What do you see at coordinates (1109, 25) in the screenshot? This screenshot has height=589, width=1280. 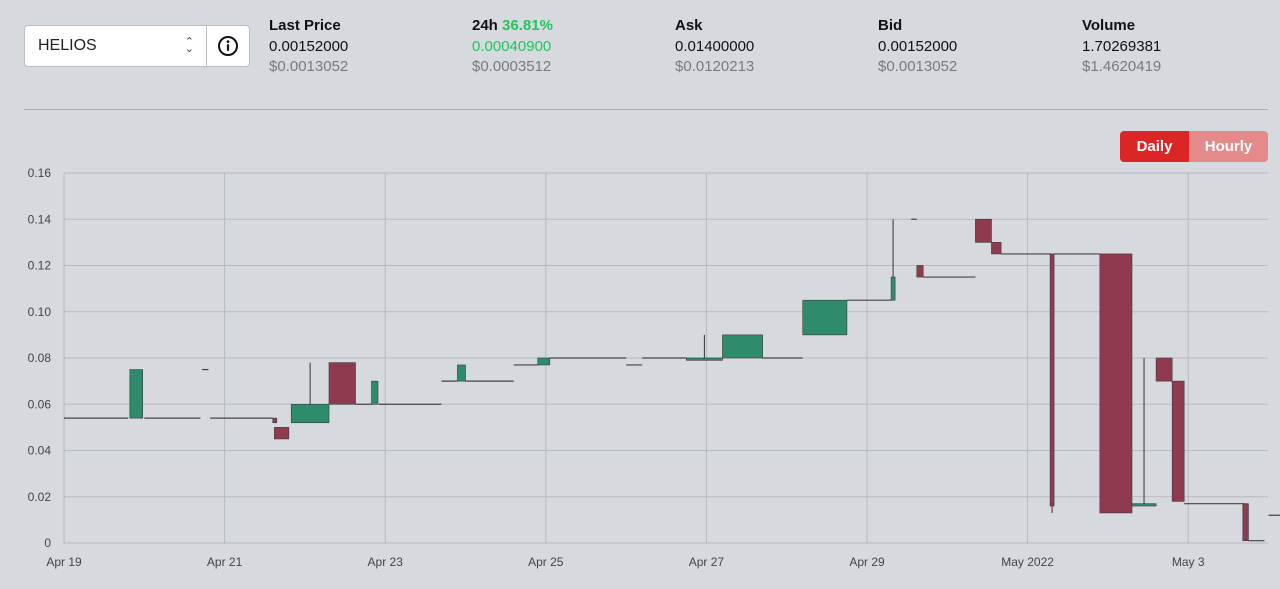 I see `stat-label: Volume` at bounding box center [1109, 25].